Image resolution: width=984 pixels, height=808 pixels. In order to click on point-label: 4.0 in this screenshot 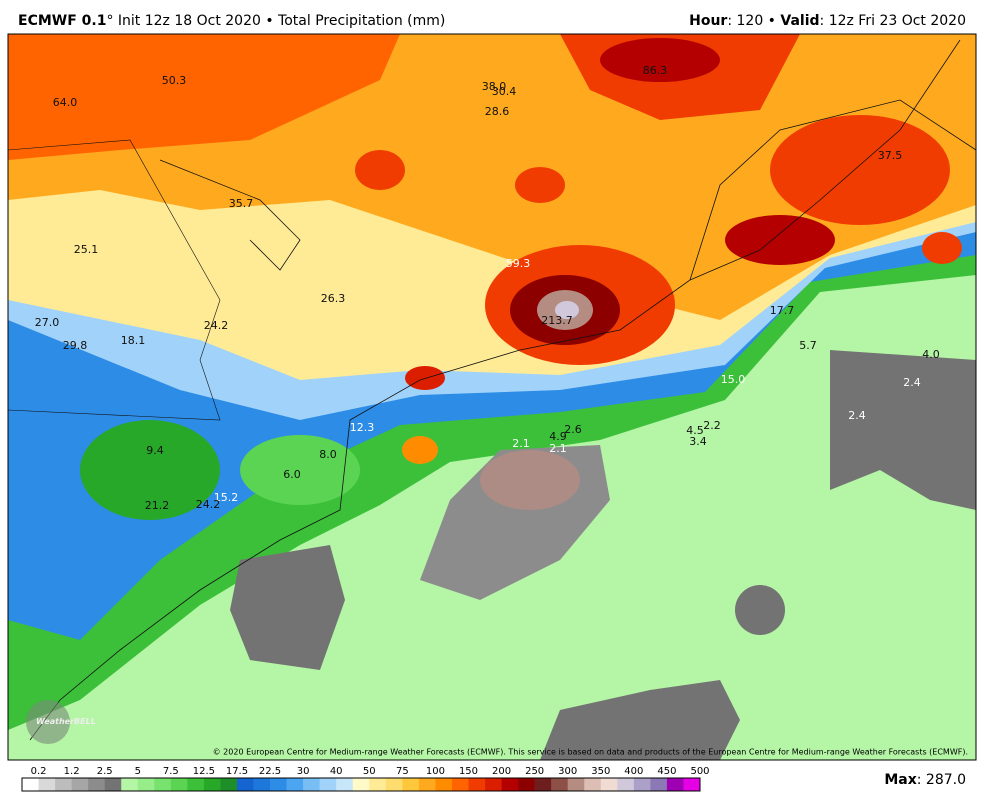, I will do `click(931, 354)`.